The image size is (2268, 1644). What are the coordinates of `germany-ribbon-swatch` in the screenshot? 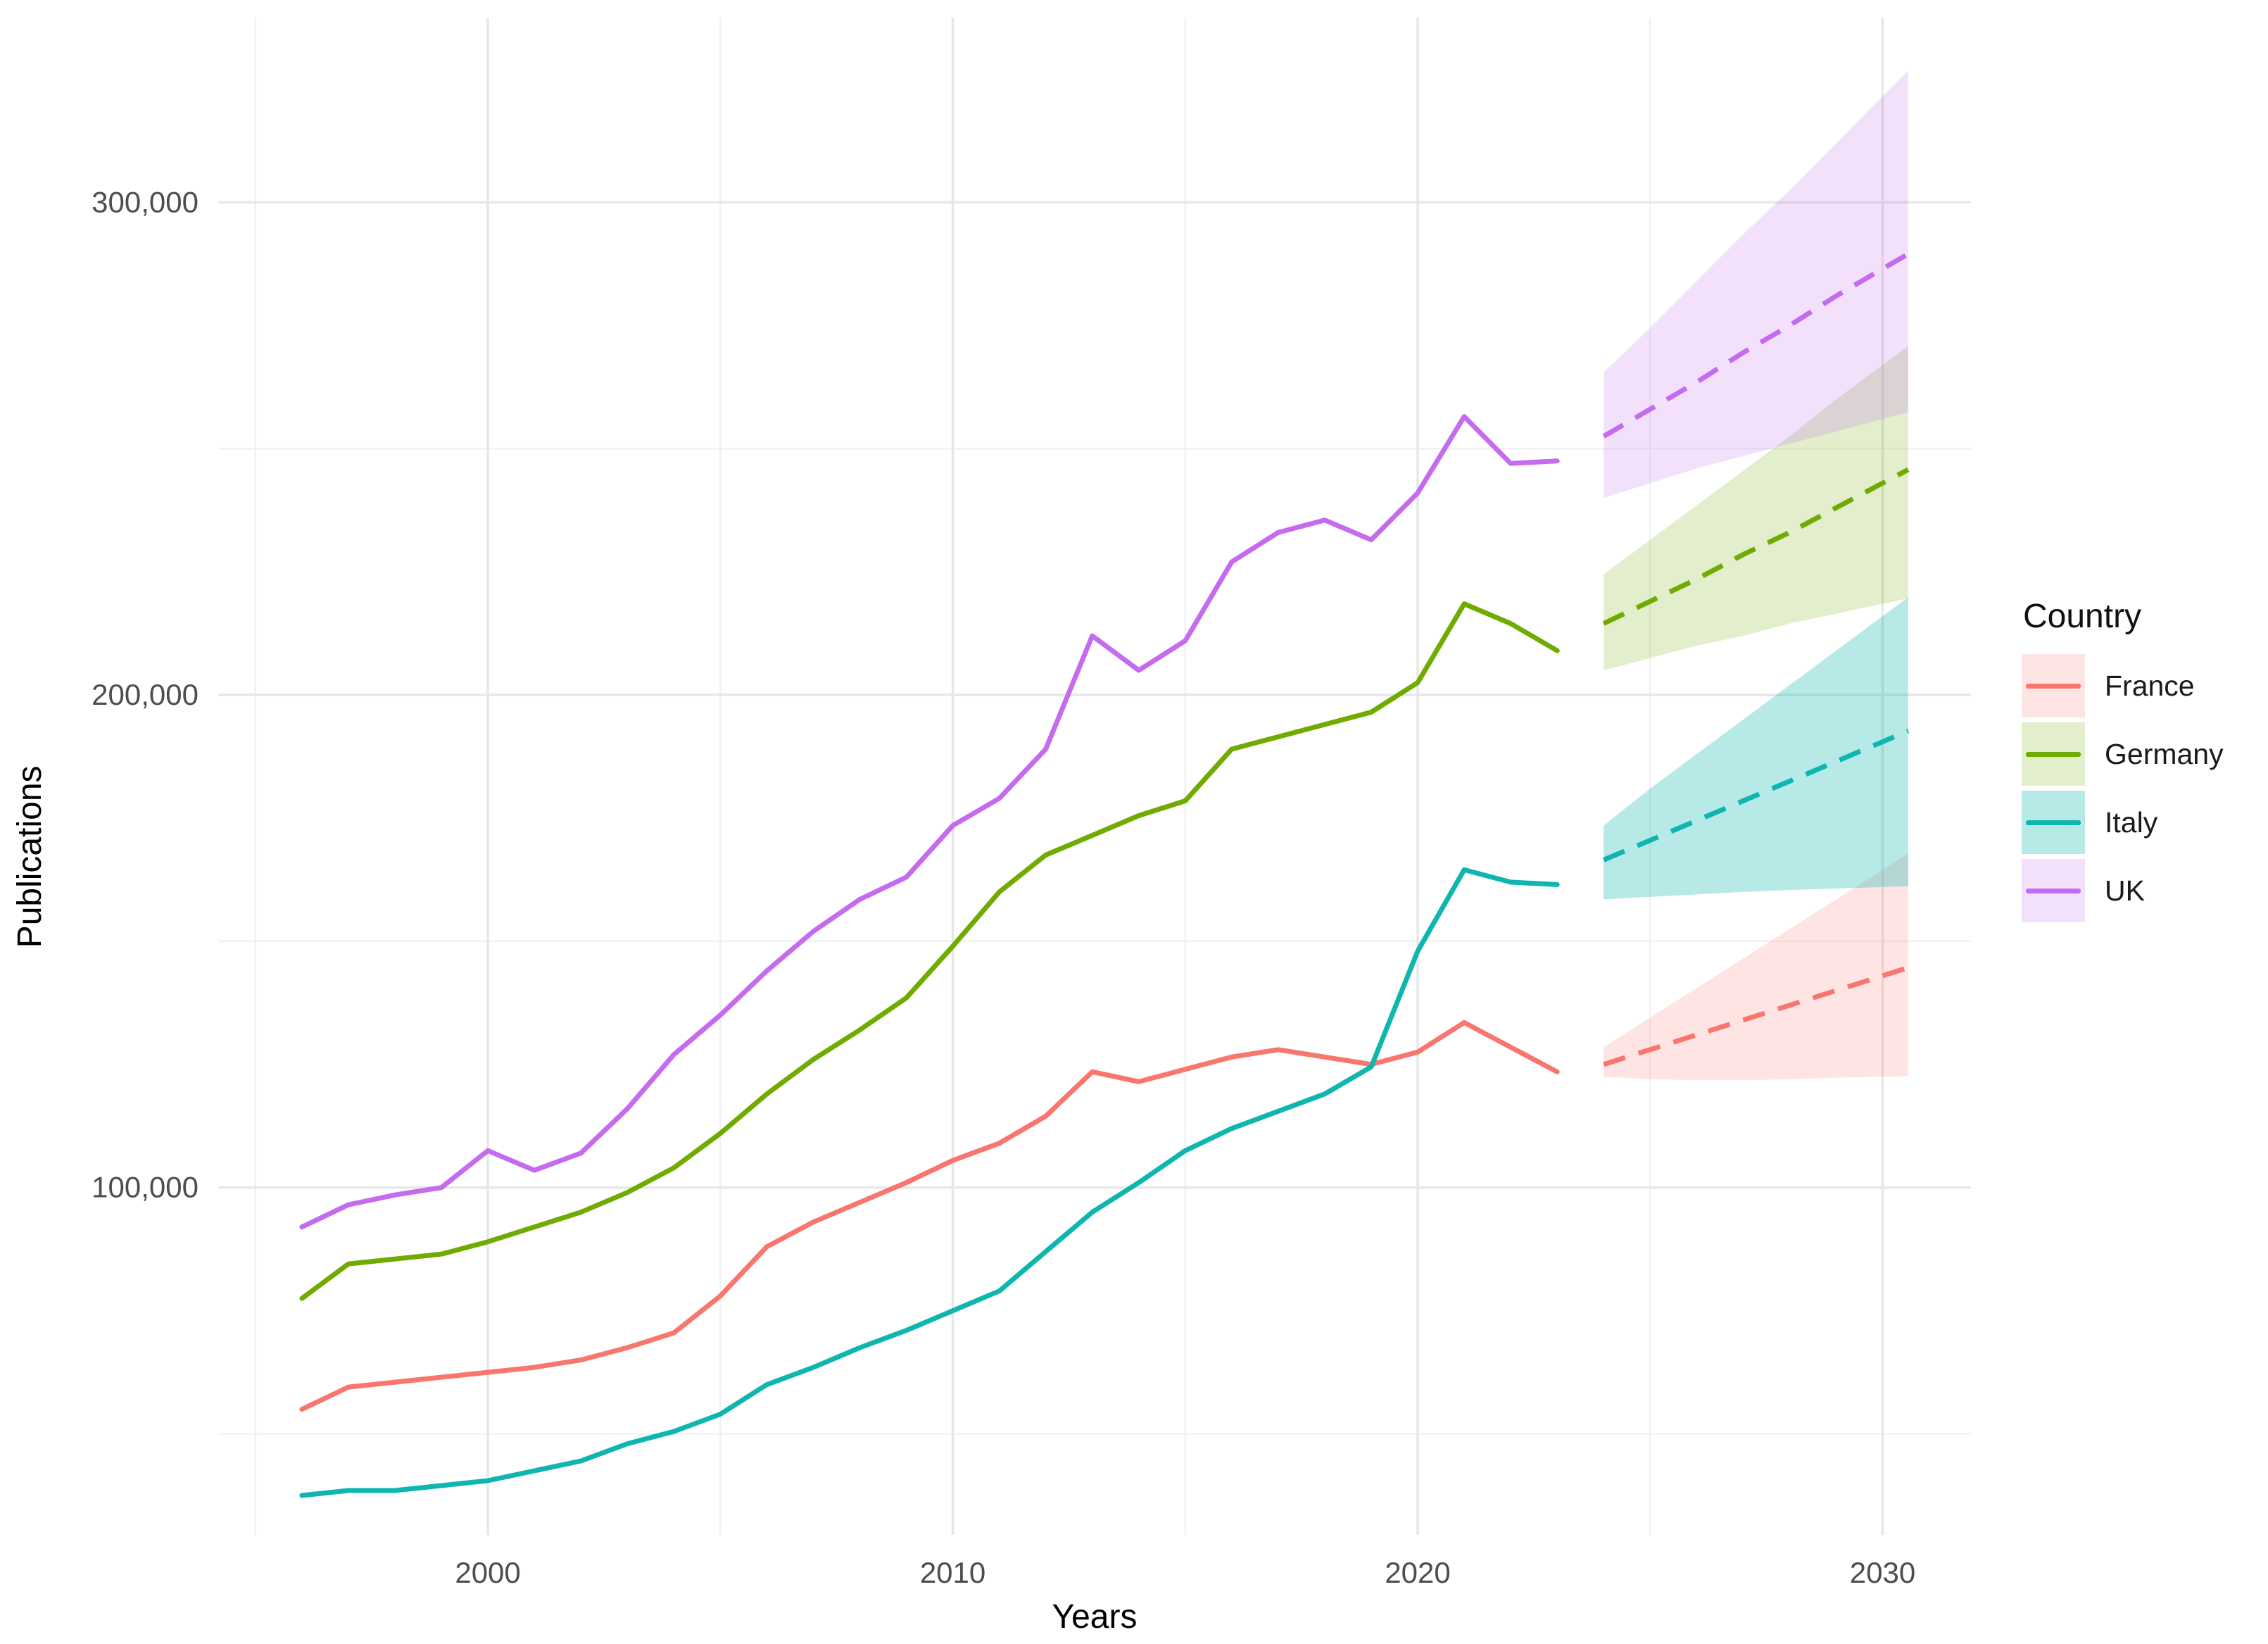 It's located at (2053, 754).